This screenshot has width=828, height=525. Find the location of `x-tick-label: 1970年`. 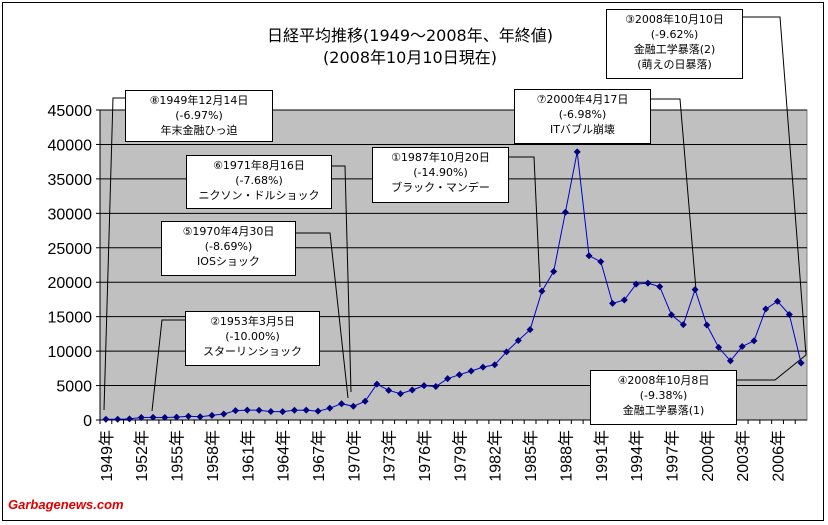

x-tick-label: 1970年 is located at coordinates (354, 456).